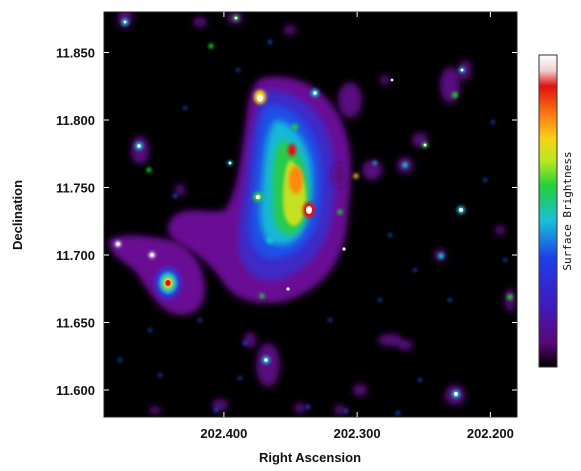  What do you see at coordinates (75, 188) in the screenshot?
I see `y-tick-label: 11.750` at bounding box center [75, 188].